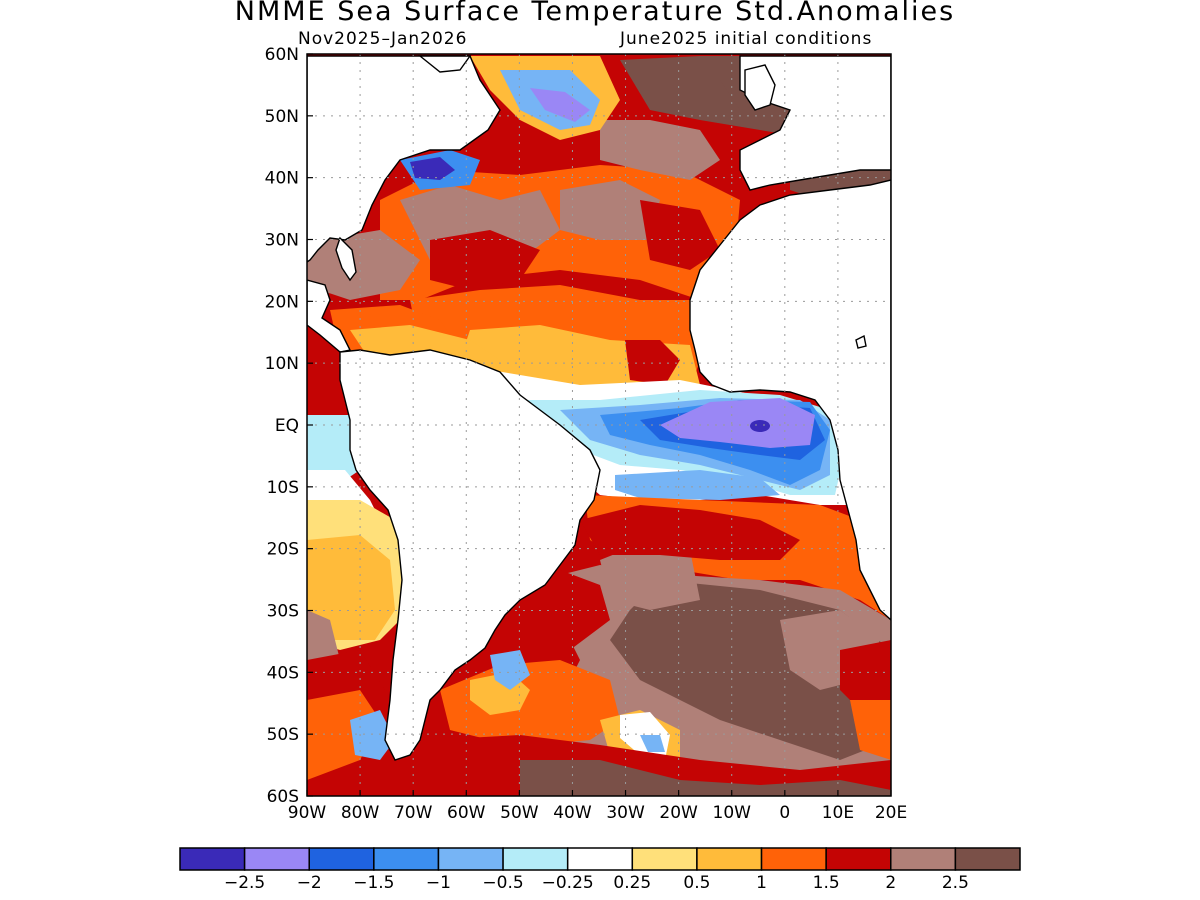  Describe the element at coordinates (568, 883) in the screenshot. I see `colorbar-label: −0.25` at that location.